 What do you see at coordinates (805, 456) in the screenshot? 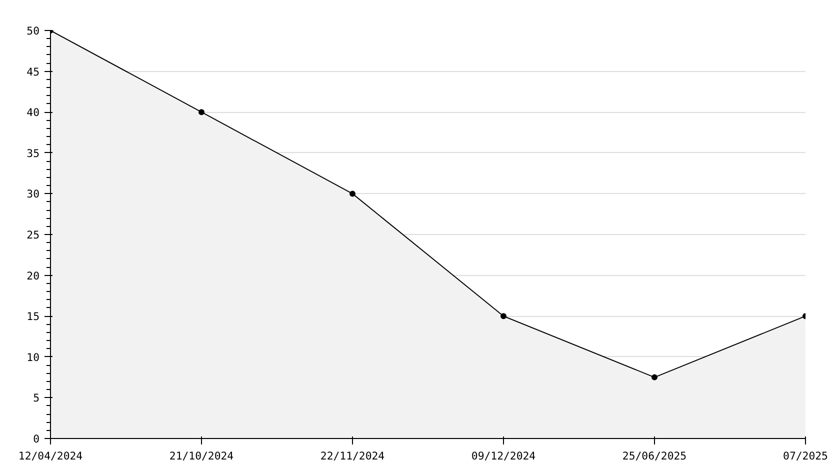
I see `x-tick-label: 07/2025` at bounding box center [805, 456].